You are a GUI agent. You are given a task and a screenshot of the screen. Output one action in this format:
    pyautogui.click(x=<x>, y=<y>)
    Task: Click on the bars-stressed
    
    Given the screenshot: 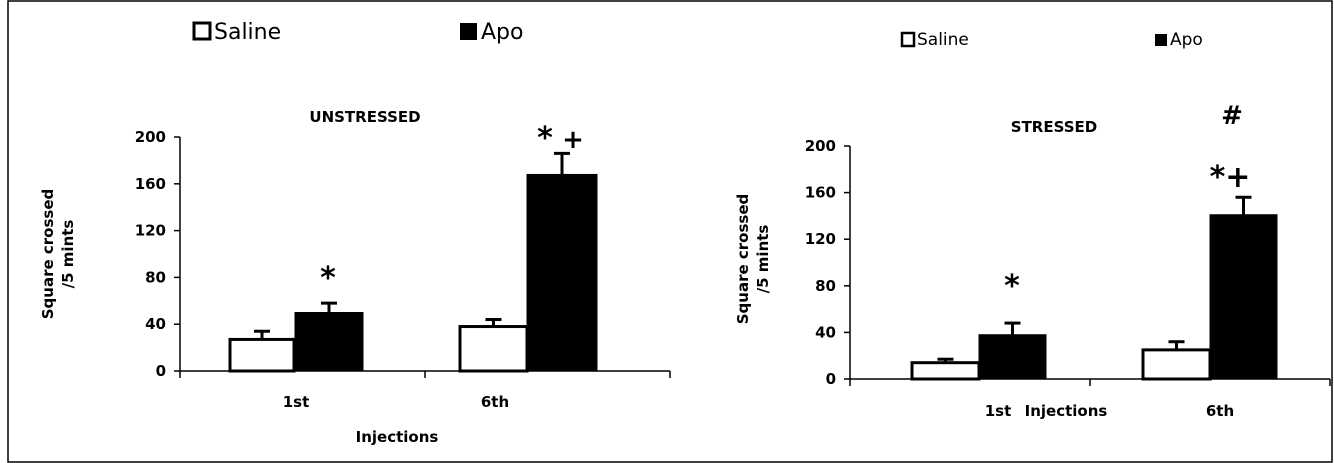 What is the action you would take?
    pyautogui.click(x=1094, y=288)
    